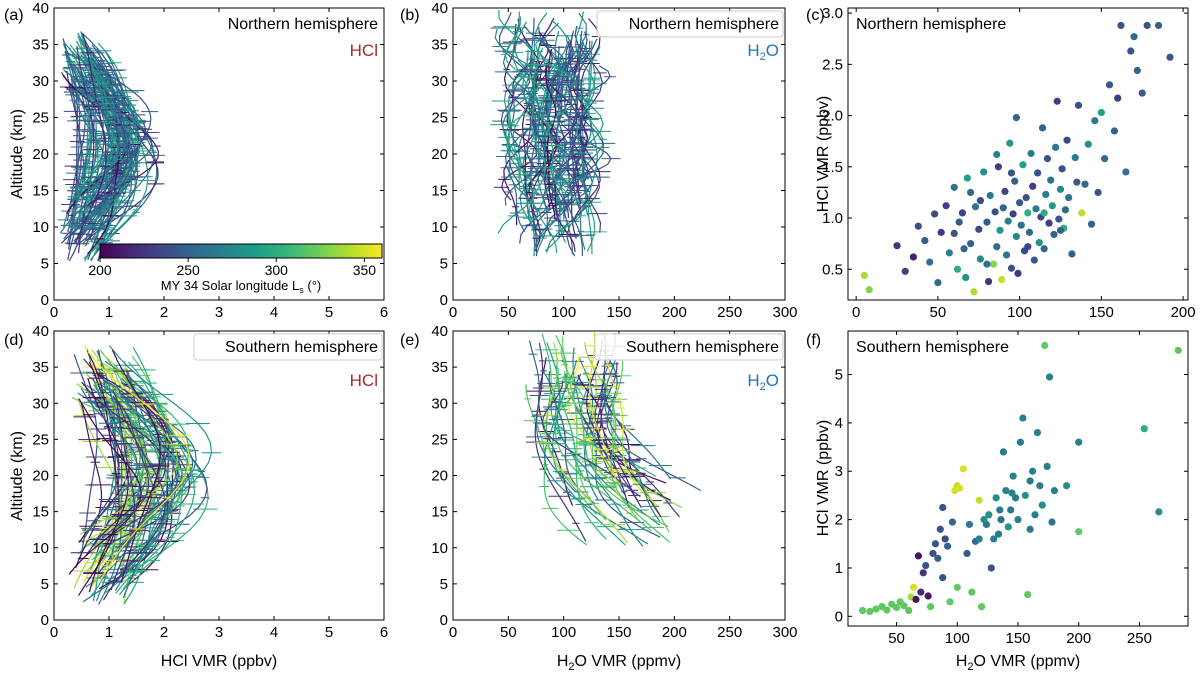  I want to click on x-tick-label: 50, so click(508, 312).